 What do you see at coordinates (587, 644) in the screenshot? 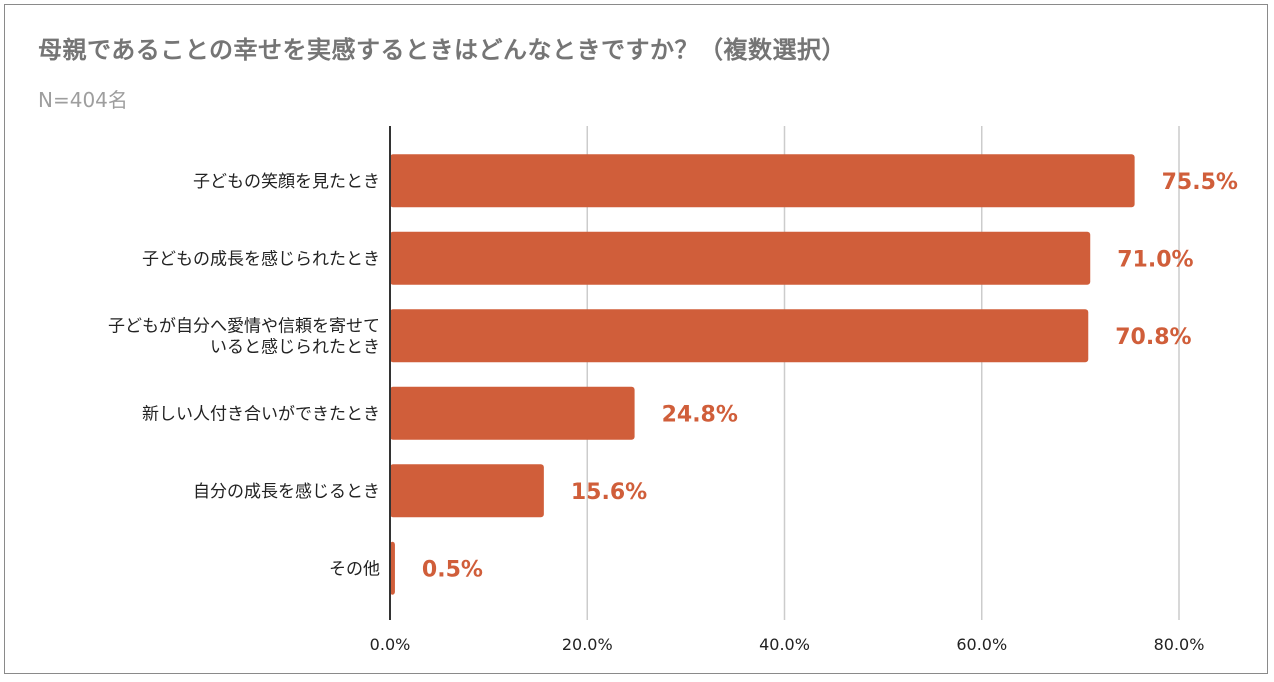
I see `x-tick-label-1: 20.0%` at bounding box center [587, 644].